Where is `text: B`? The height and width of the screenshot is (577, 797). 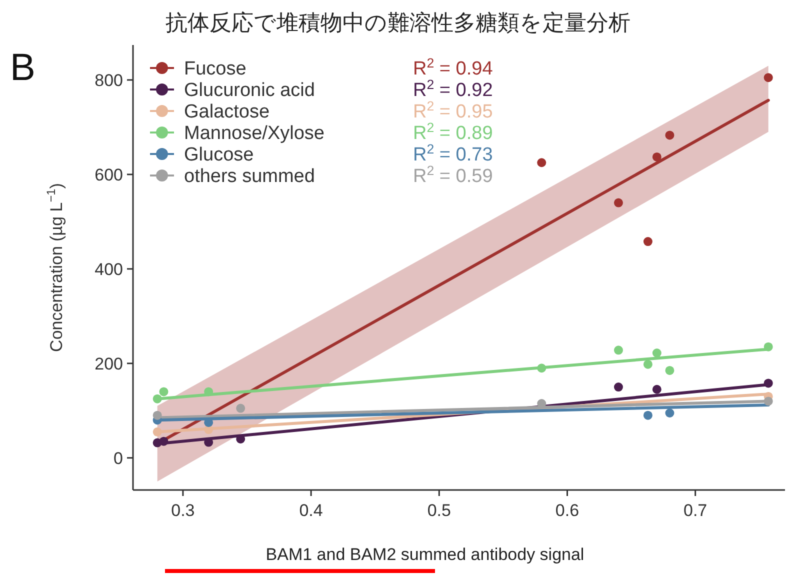 text: B is located at coordinates (23, 68).